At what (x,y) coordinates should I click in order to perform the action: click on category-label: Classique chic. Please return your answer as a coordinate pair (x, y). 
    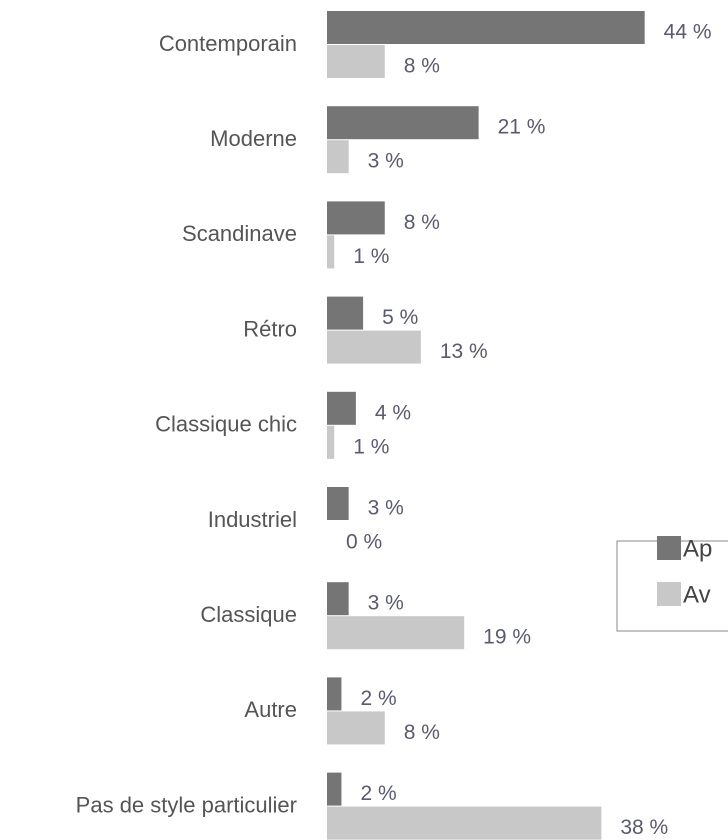
    Looking at the image, I should click on (226, 424).